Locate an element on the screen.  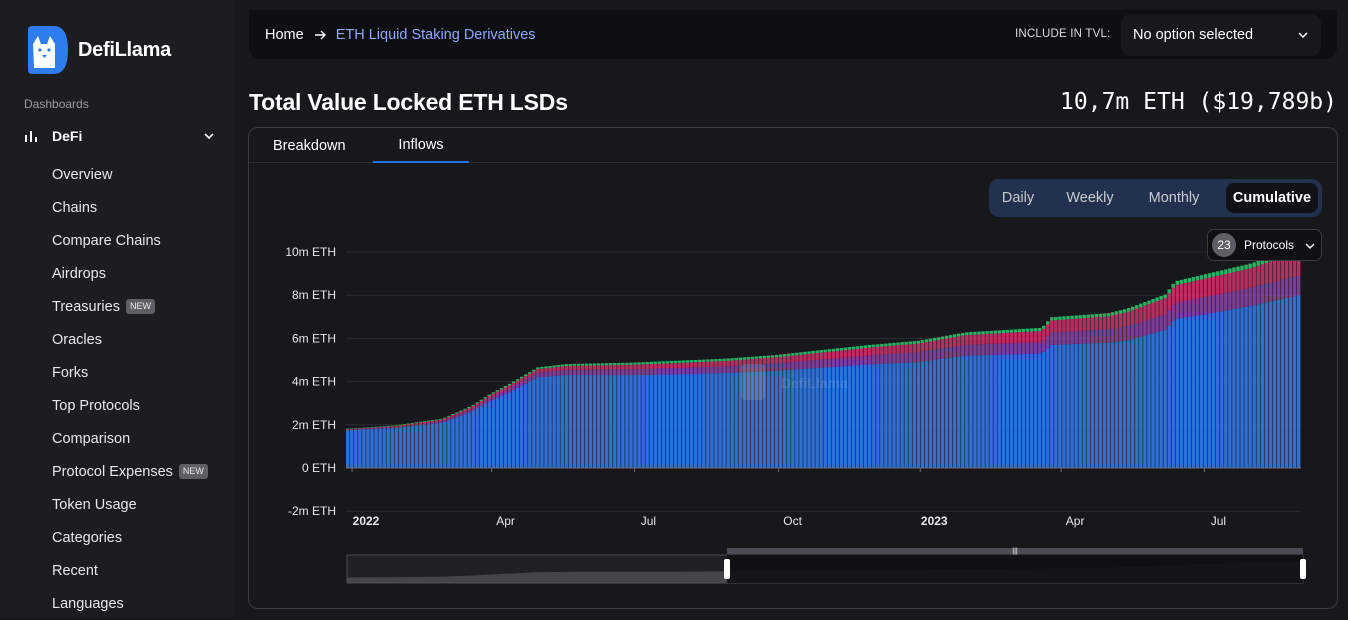
sidebar-item-top-protocols: Top Protocols is located at coordinates (96, 405).